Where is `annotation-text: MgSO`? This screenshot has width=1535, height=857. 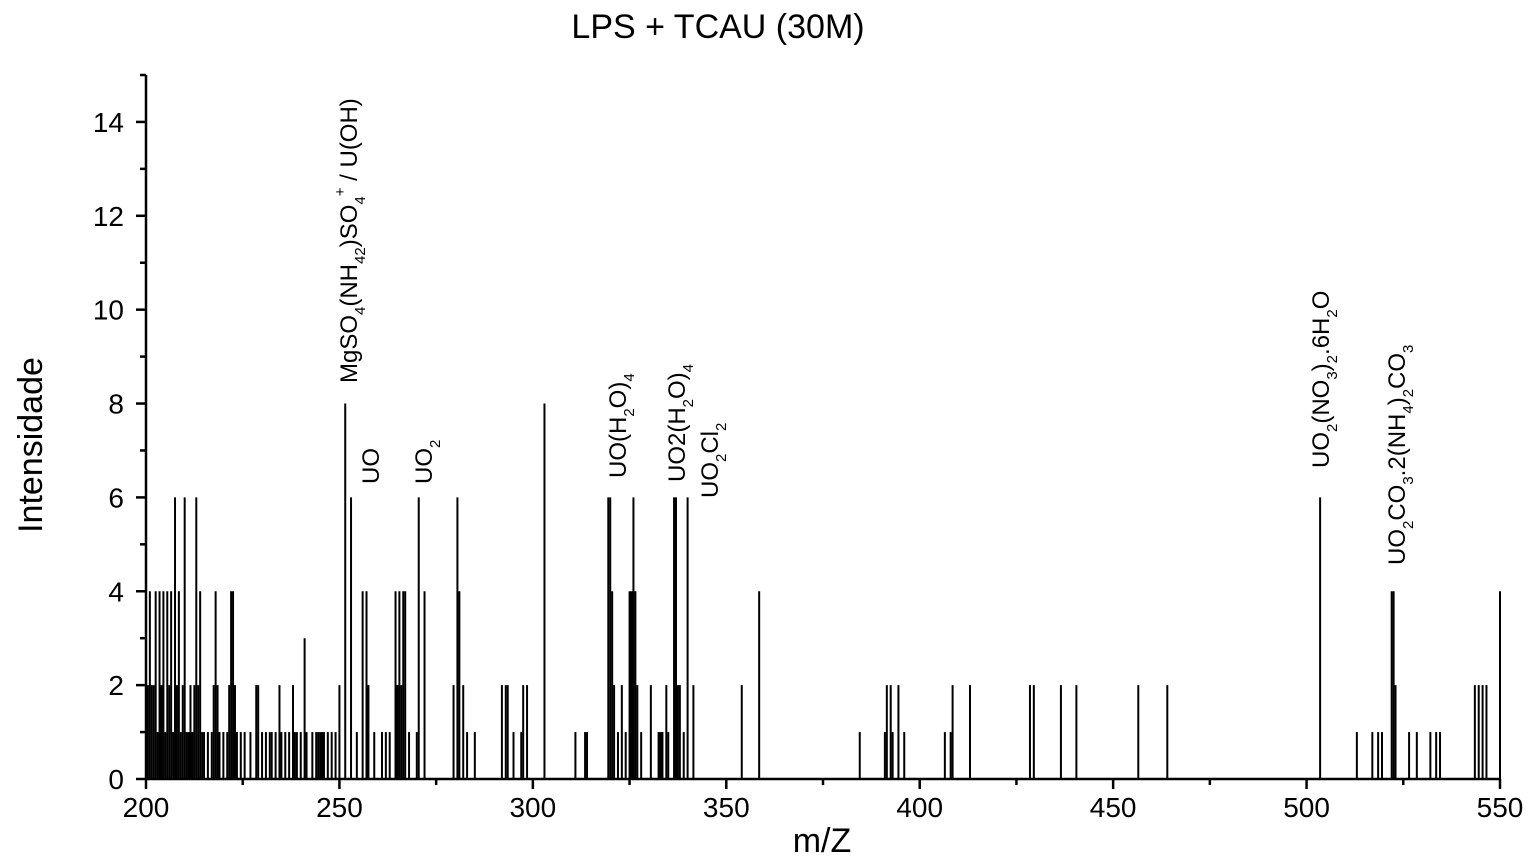
annotation-text: MgSO is located at coordinates (349, 349).